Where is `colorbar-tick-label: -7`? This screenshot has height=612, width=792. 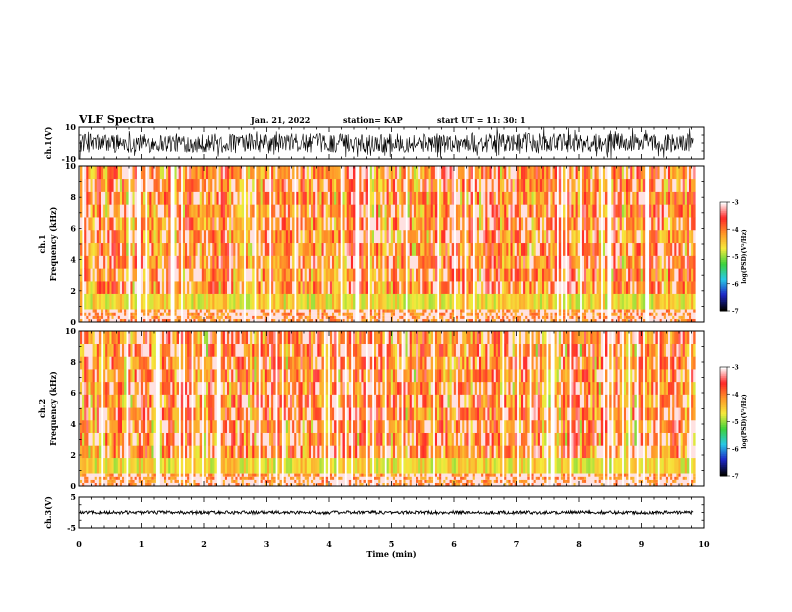
colorbar-tick-label: -7 is located at coordinates (735, 312).